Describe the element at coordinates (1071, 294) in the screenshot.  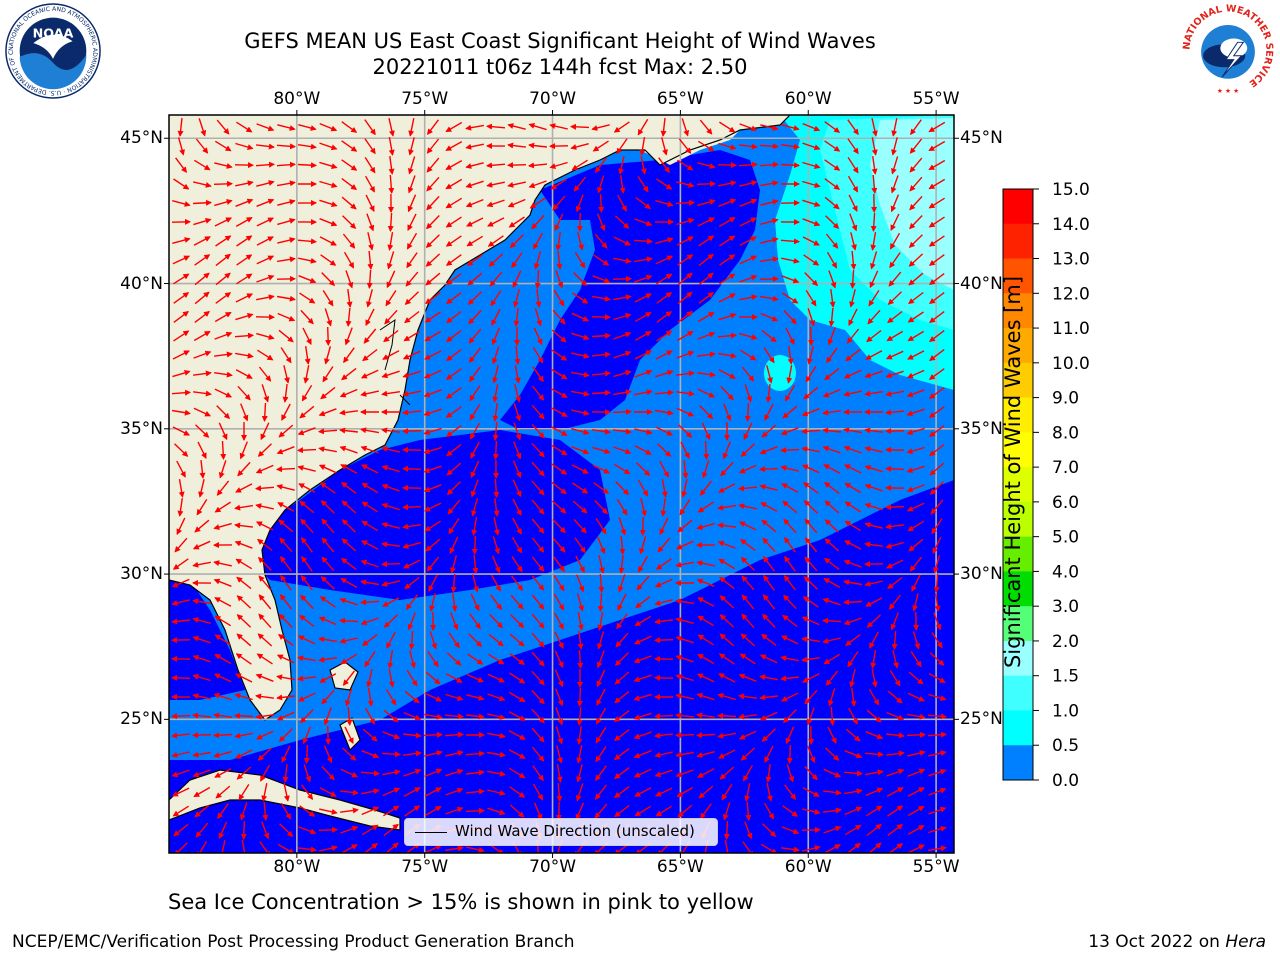
I see `colorbar-tick-label: 12.0` at that location.